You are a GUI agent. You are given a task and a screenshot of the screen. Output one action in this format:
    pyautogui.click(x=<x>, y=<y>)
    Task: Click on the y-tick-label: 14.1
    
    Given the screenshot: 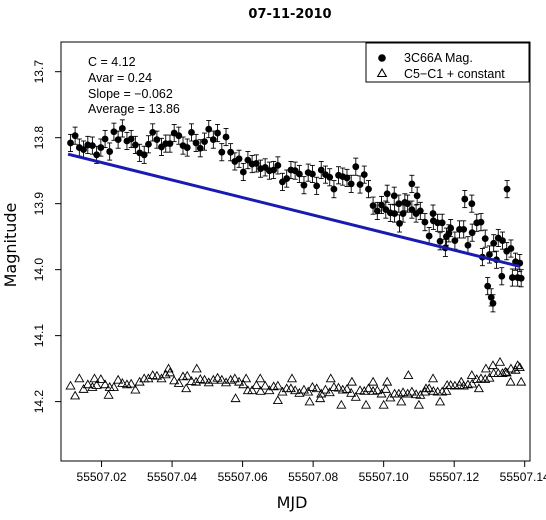 What is the action you would take?
    pyautogui.click(x=39, y=336)
    